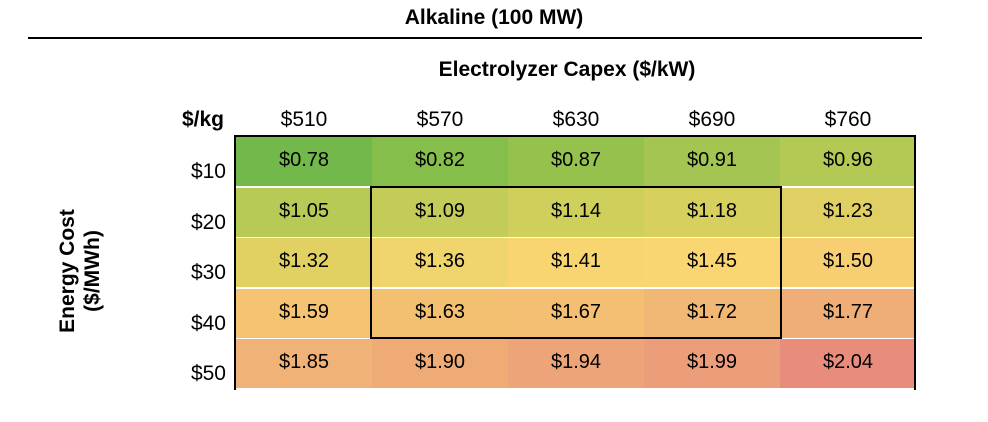 The height and width of the screenshot is (422, 988). Describe the element at coordinates (440, 212) in the screenshot. I see `heatmap-cell: $1.09` at that location.